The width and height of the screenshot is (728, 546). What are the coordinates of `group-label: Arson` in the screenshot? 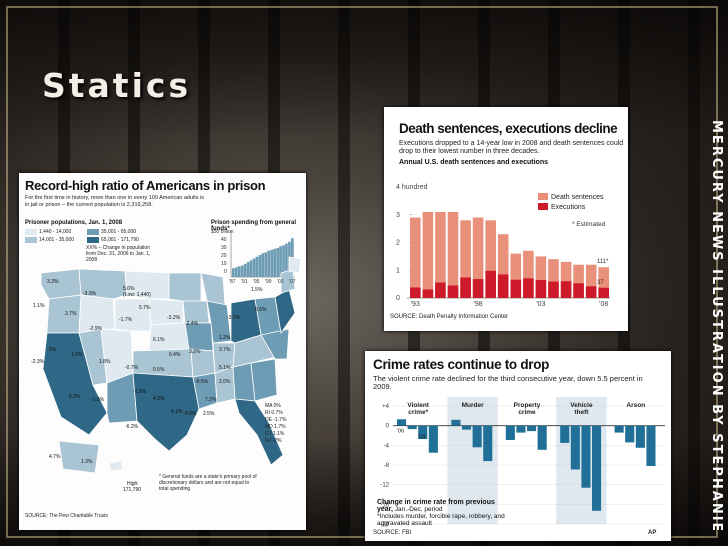 It's located at (635, 405).